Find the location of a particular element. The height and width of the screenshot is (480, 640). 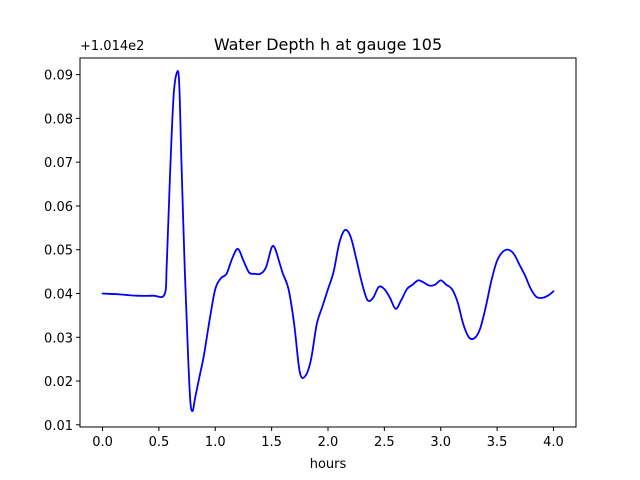

y-tick-label: 0.08 is located at coordinates (58, 119).